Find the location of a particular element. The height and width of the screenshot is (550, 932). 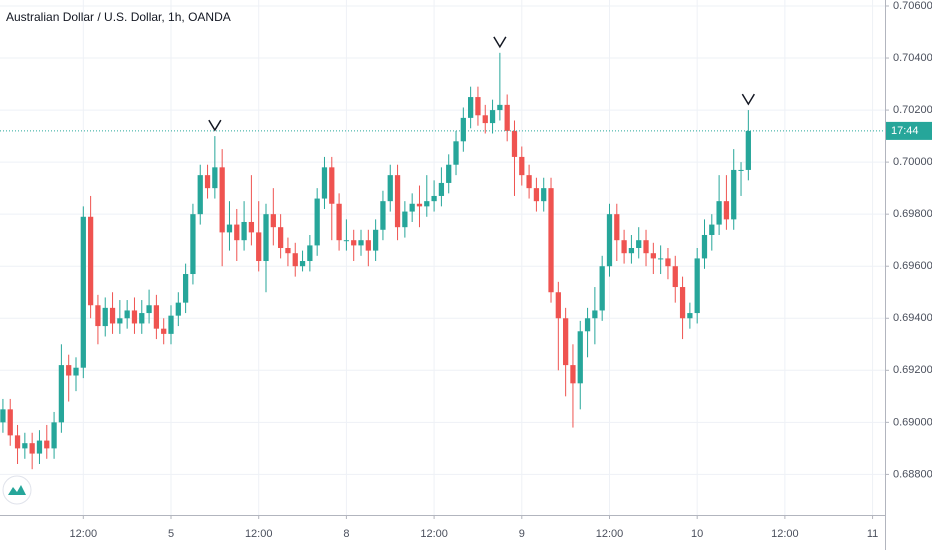

y-tick-label: 0.70400 is located at coordinates (912, 58).